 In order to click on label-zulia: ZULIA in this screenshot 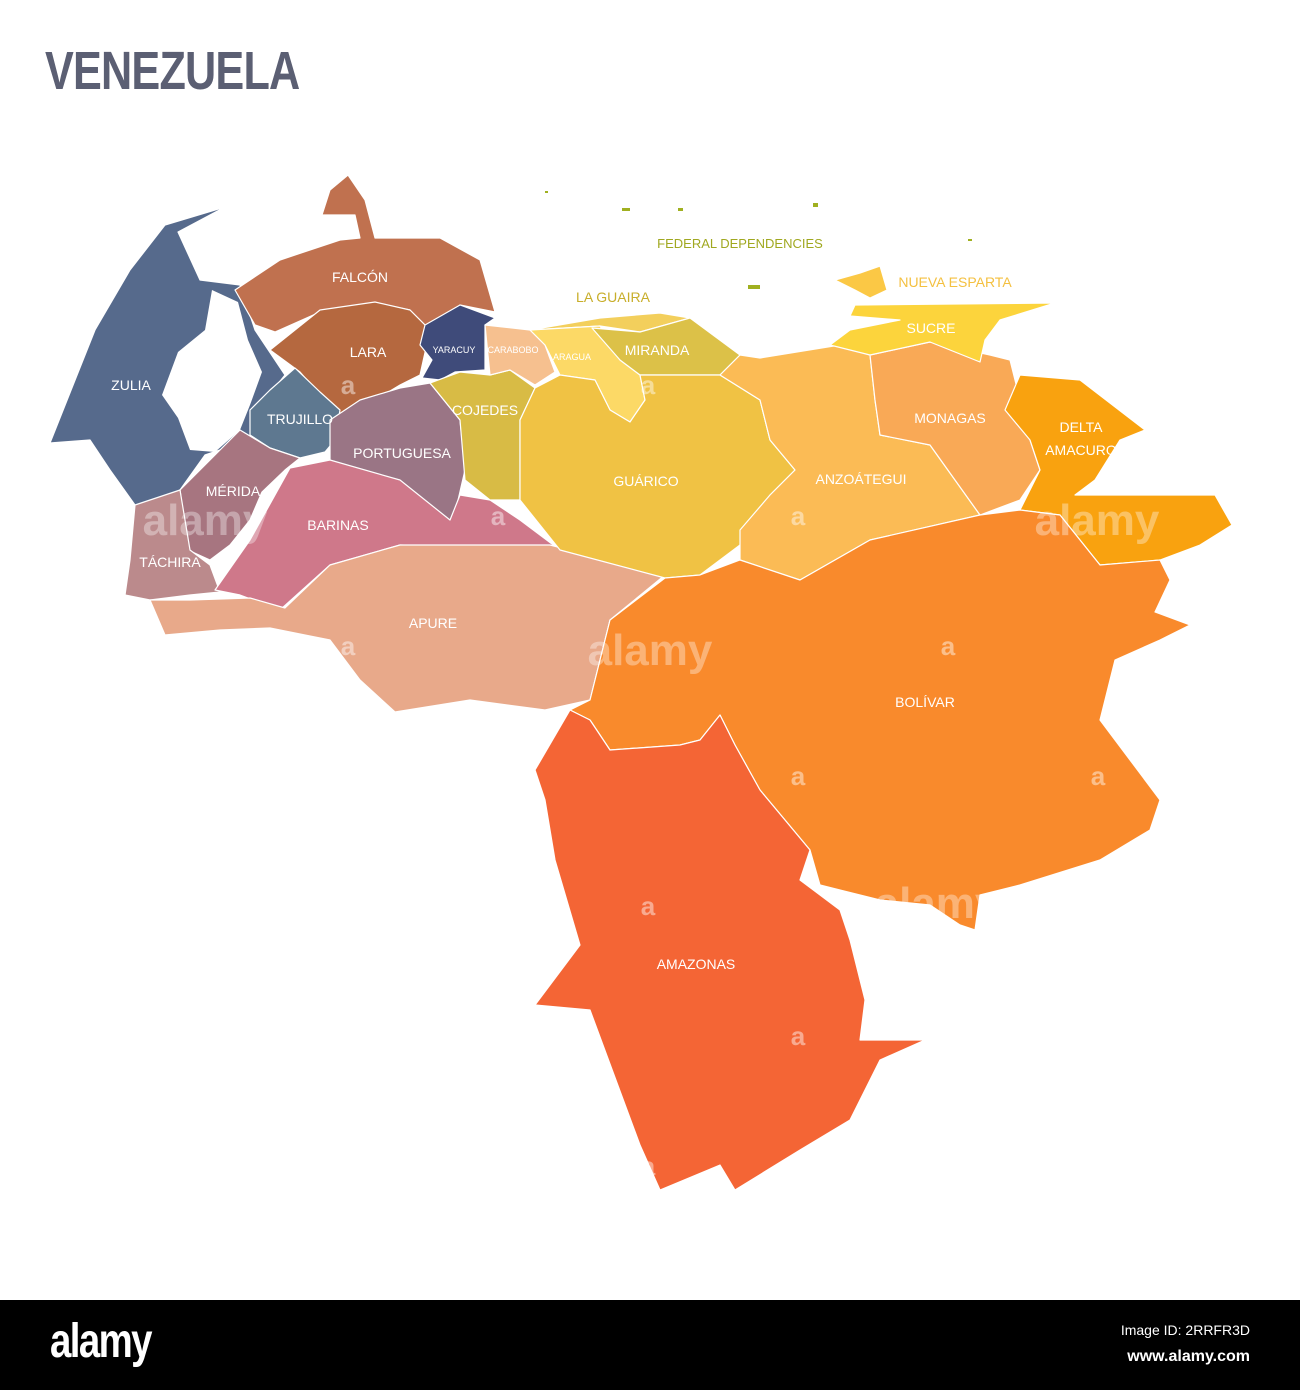, I will do `click(131, 385)`.